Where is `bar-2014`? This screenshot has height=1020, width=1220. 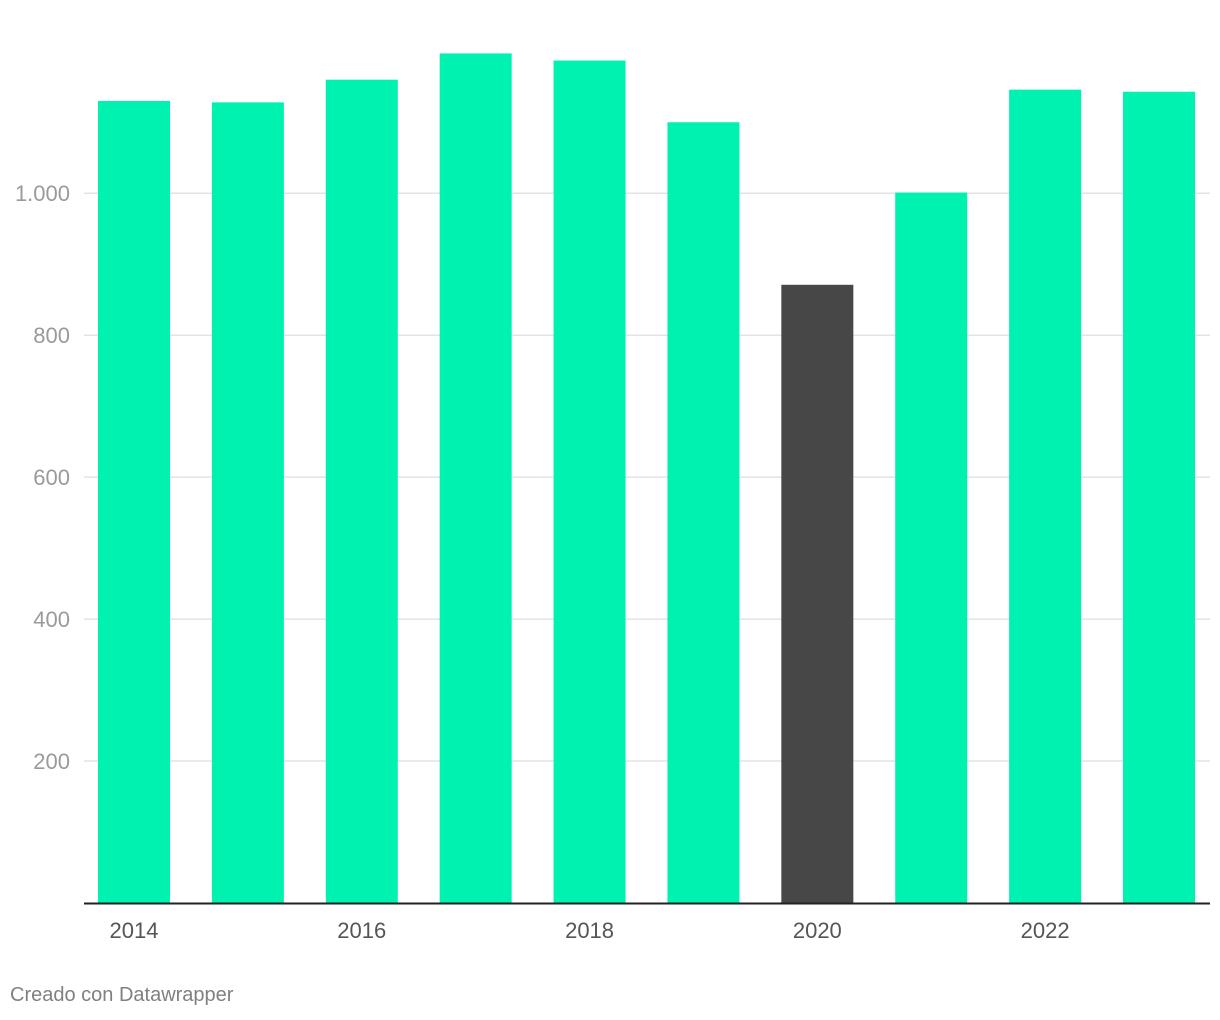 bar-2014 is located at coordinates (134, 502).